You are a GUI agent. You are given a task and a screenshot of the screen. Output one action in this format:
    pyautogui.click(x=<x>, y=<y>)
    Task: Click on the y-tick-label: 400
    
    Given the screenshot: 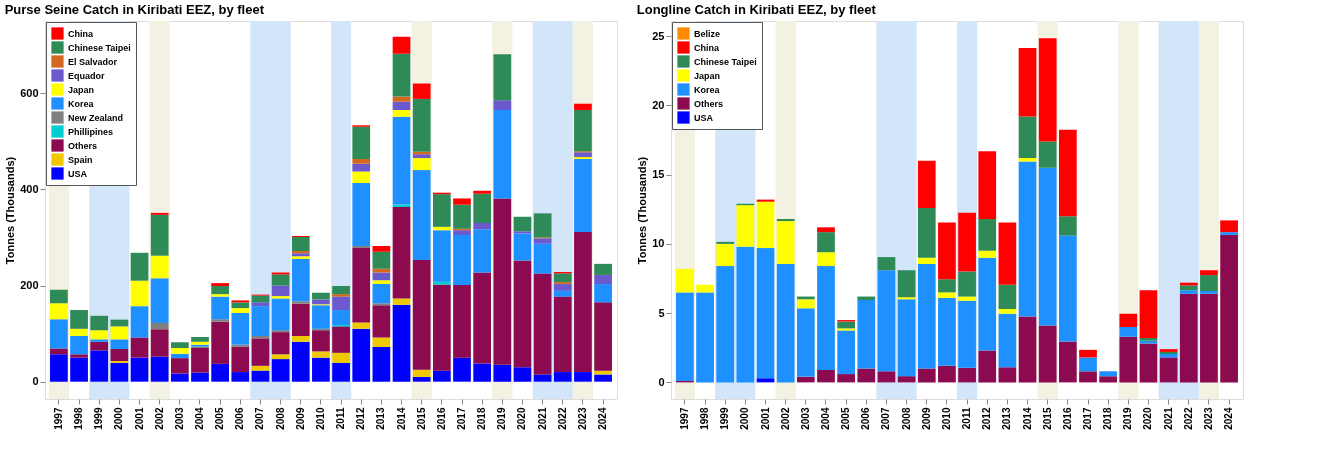 What is the action you would take?
    pyautogui.click(x=29, y=188)
    